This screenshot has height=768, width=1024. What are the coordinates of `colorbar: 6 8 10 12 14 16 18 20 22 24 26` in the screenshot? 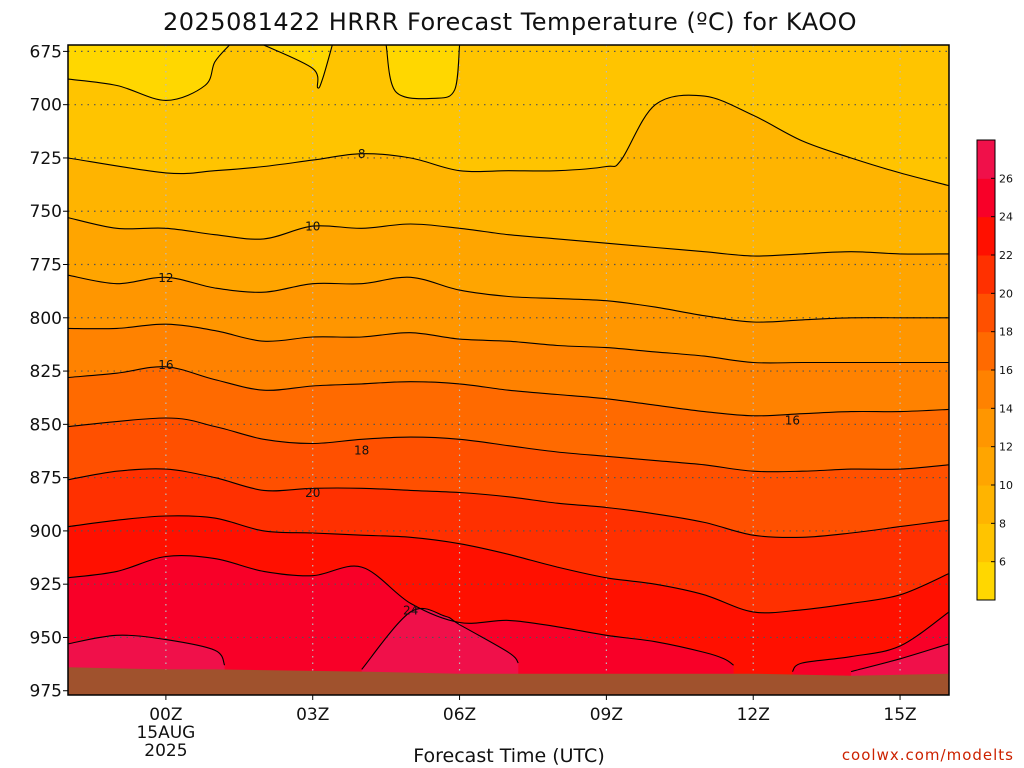 It's located at (994, 370).